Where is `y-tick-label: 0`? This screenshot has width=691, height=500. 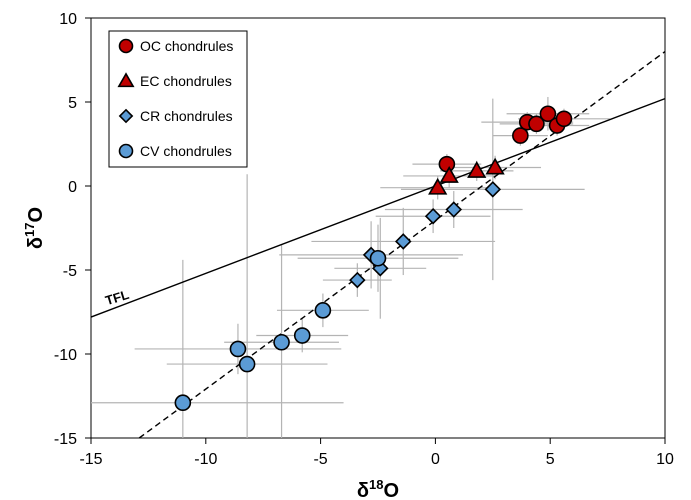
y-tick-label: 0 is located at coordinates (72, 187).